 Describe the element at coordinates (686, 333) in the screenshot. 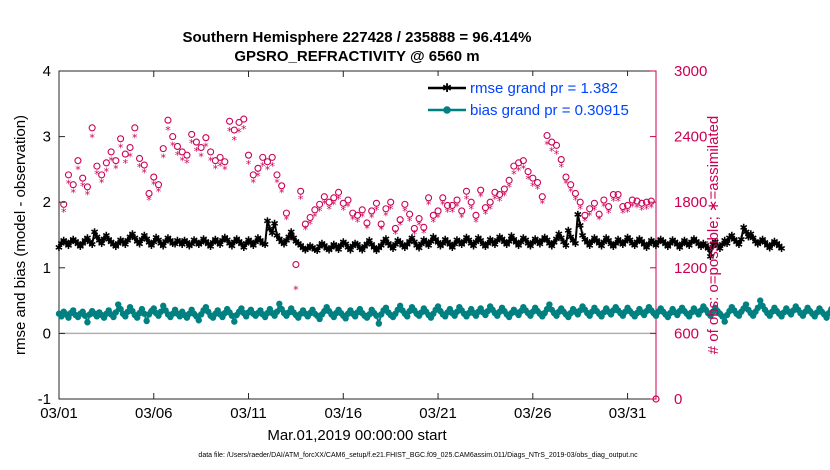

I see `y2-tick-label: 600` at that location.